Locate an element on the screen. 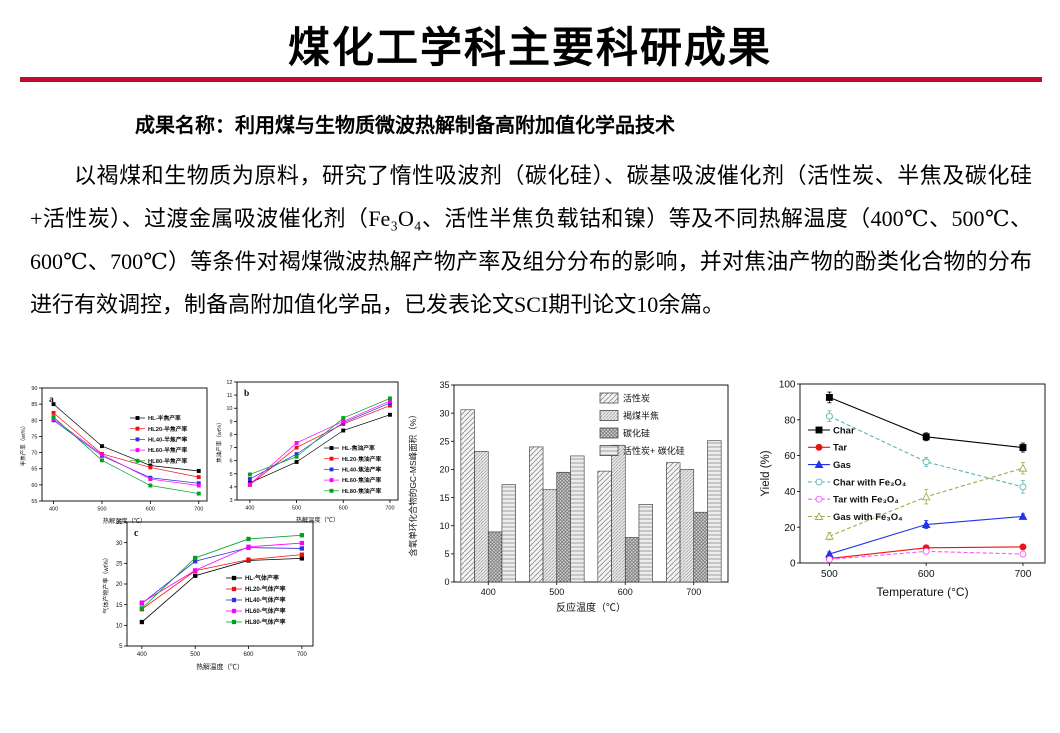 This screenshot has height=733, width=1060. svg-text: HL40-气体产率 is located at coordinates (265, 600).